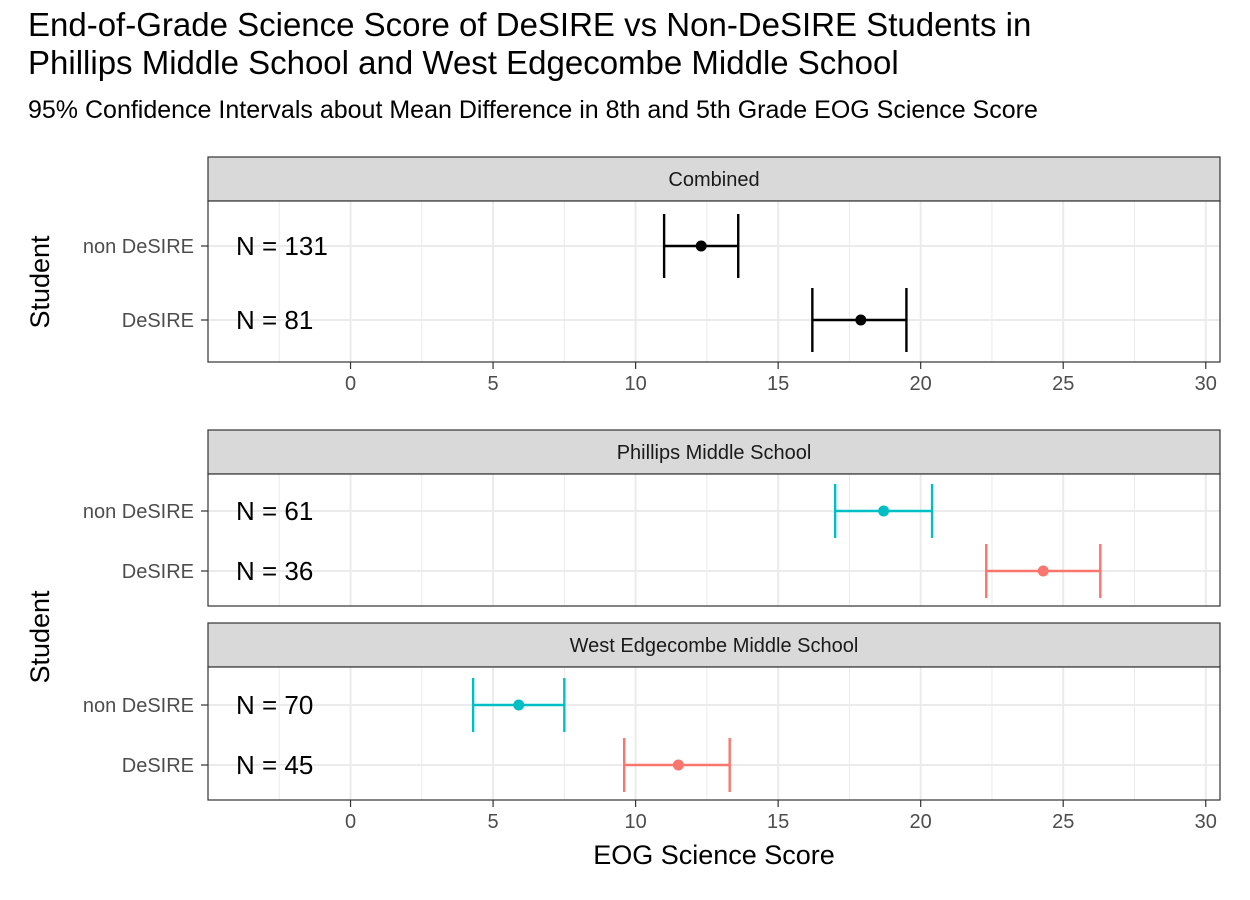 This screenshot has height=900, width=1250. I want to click on n-label: N = 131, so click(282, 246).